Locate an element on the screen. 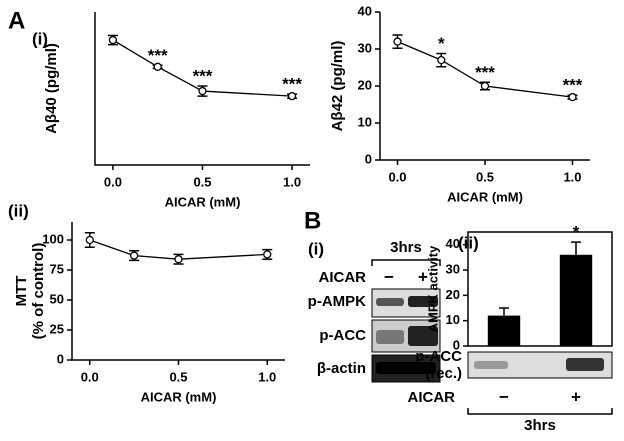 The height and width of the screenshot is (441, 624). y-tick-label: 25 is located at coordinates (57, 328).